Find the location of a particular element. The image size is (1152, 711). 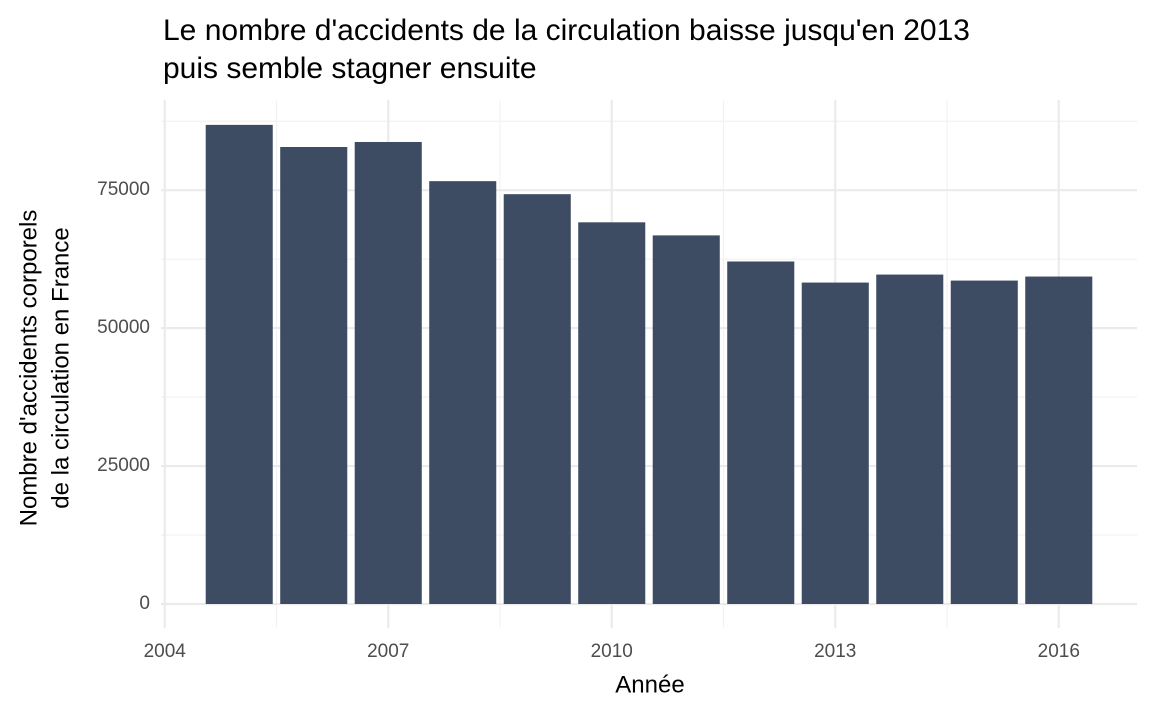

x-tick-label: 2007 is located at coordinates (388, 651).